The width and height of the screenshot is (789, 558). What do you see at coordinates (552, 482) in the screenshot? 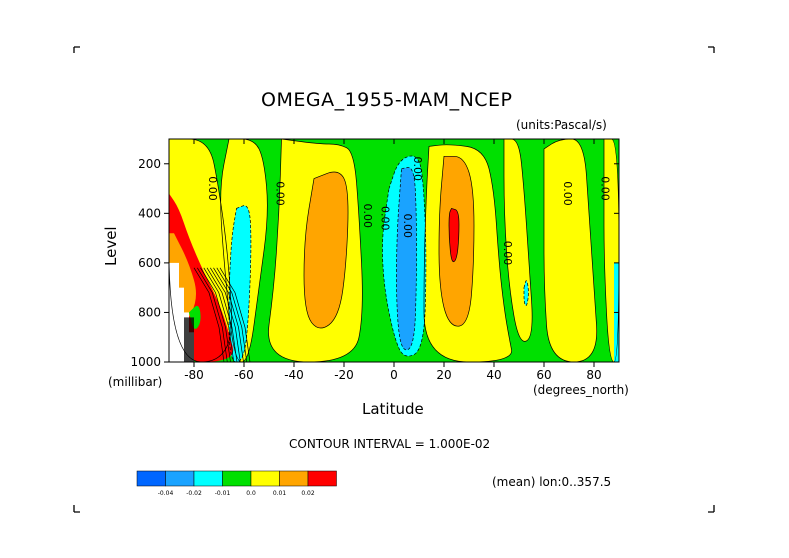
I see `mean-note: (mean) lon:0..357.5` at bounding box center [552, 482].